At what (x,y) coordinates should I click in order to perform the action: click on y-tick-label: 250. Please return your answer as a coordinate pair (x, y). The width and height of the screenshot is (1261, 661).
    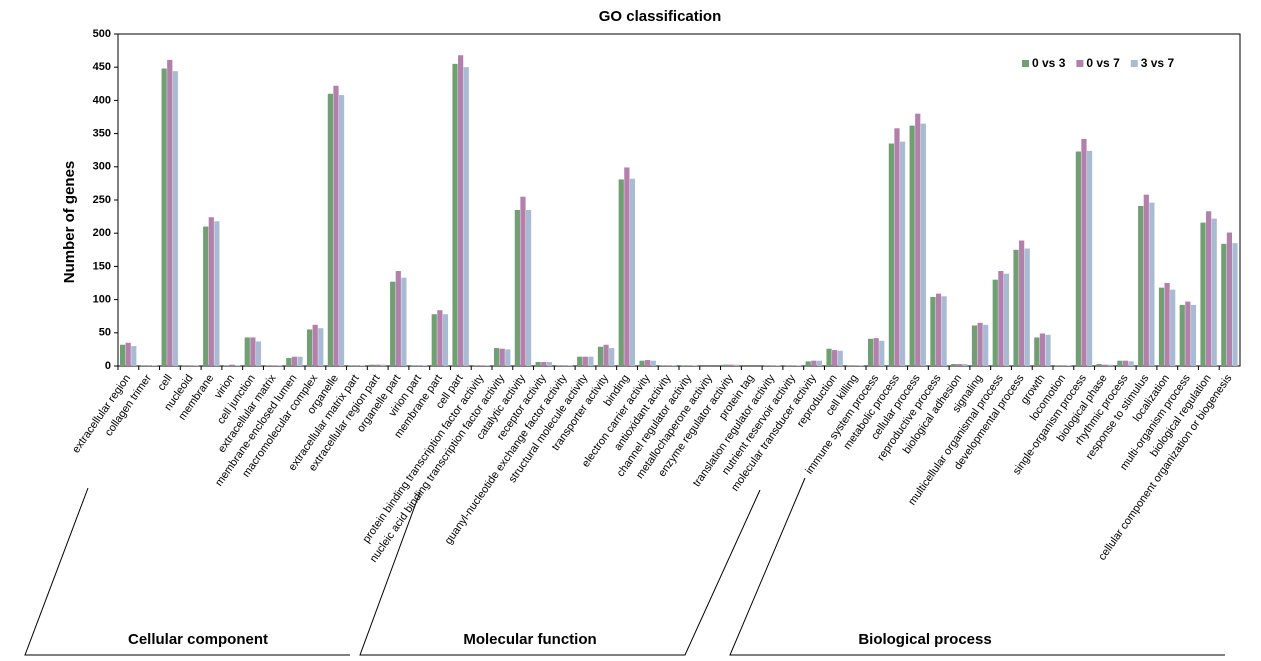
    Looking at the image, I should click on (102, 200).